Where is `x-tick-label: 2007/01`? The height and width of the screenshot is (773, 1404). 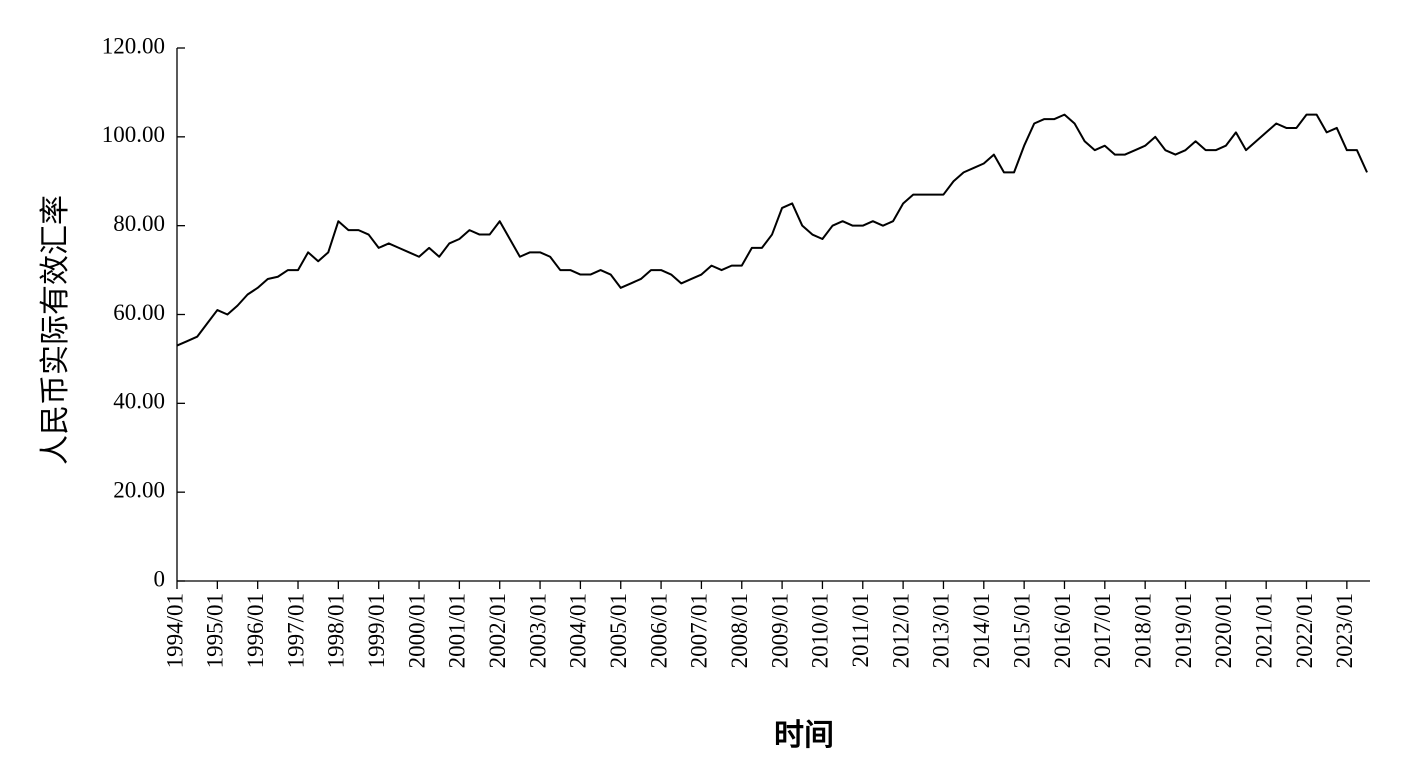
x-tick-label: 2007/01 is located at coordinates (699, 630).